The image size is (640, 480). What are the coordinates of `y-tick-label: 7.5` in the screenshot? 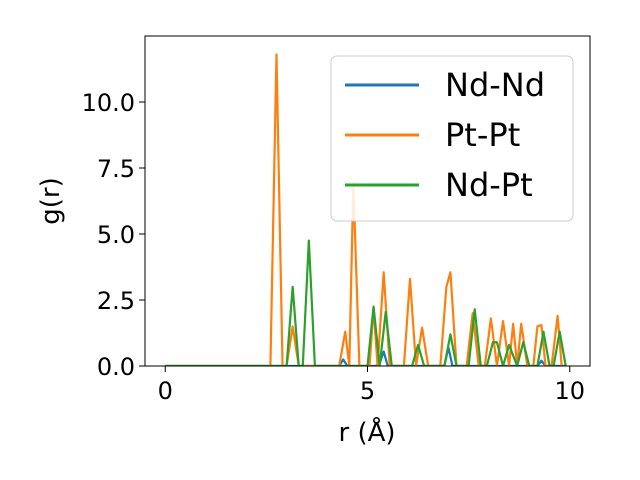 It's located at (116, 169).